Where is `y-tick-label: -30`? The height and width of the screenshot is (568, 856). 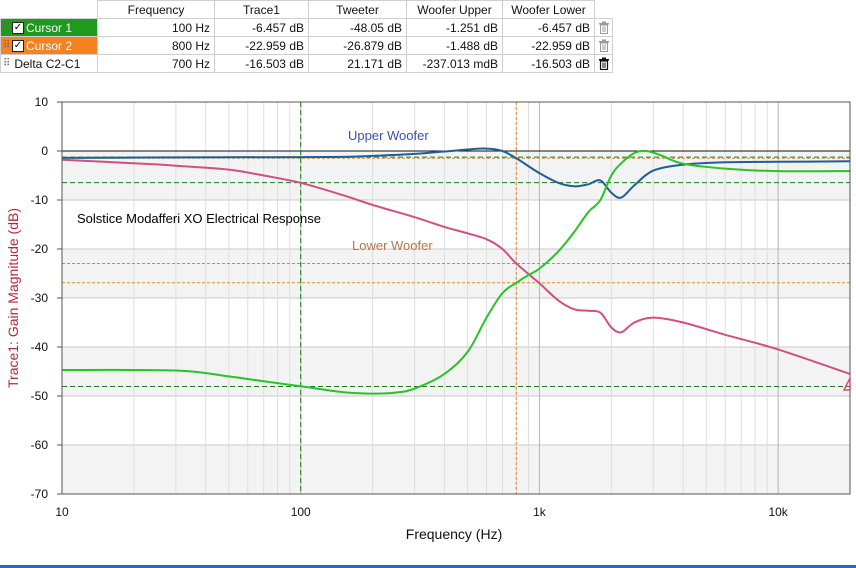 y-tick-label: -30 is located at coordinates (40, 298).